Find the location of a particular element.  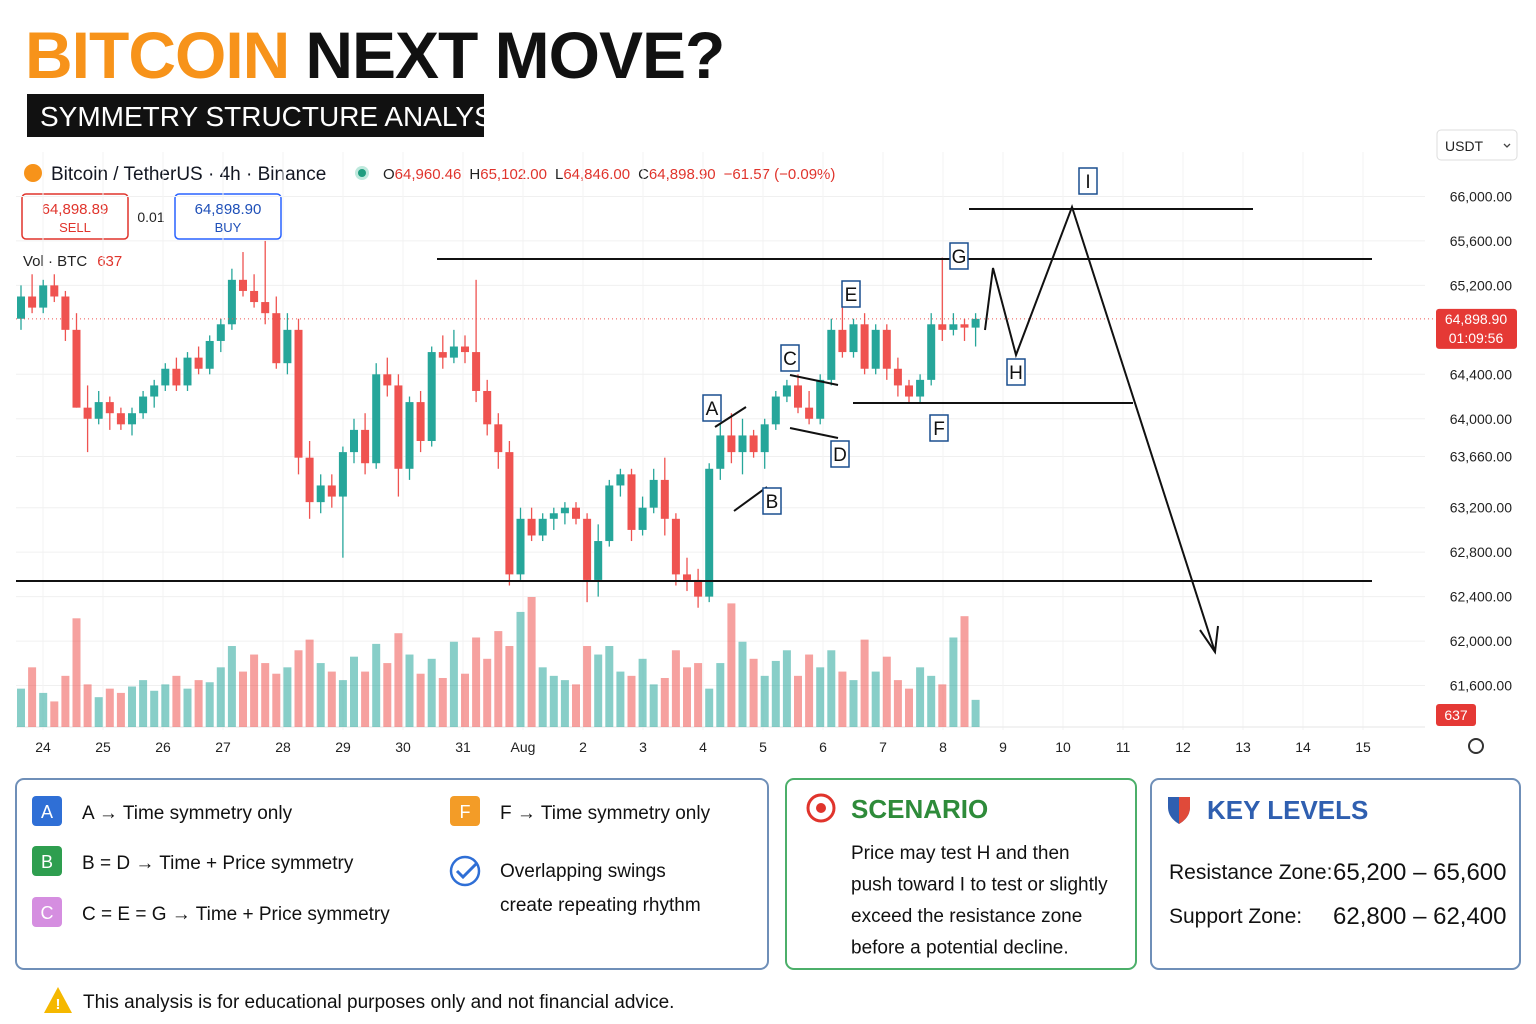

subtitle: SYMMETRY STRUCTURE ANALYSIS is located at coordinates (279, 116).